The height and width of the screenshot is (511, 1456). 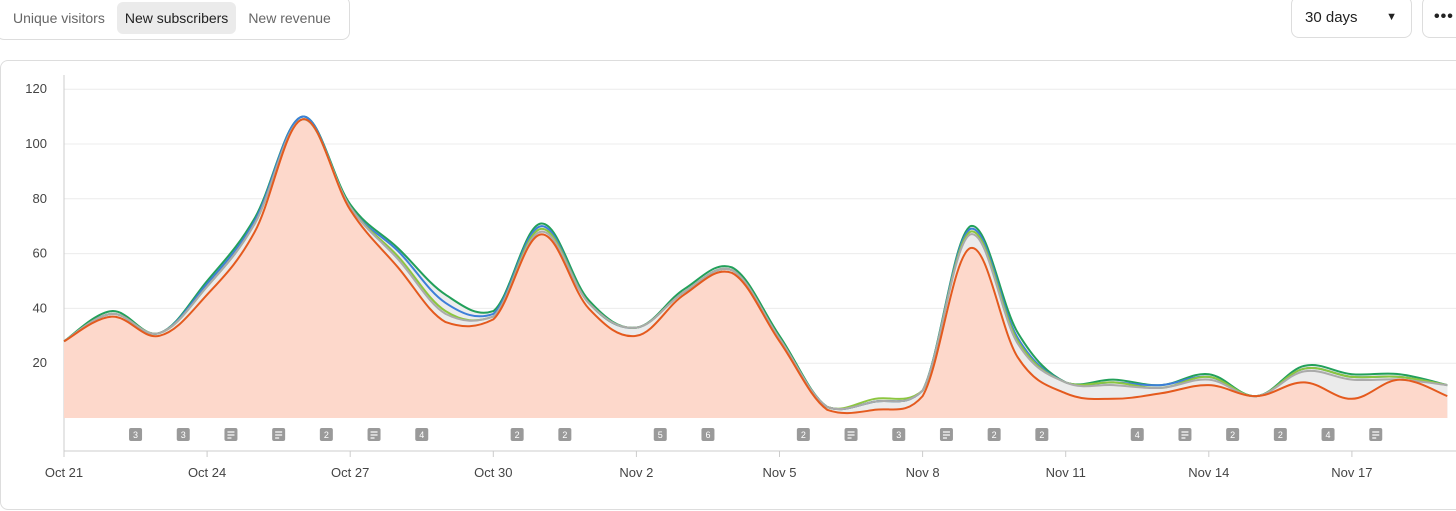 I want to click on date-range-select: 30 days ▼, so click(x=1351, y=19).